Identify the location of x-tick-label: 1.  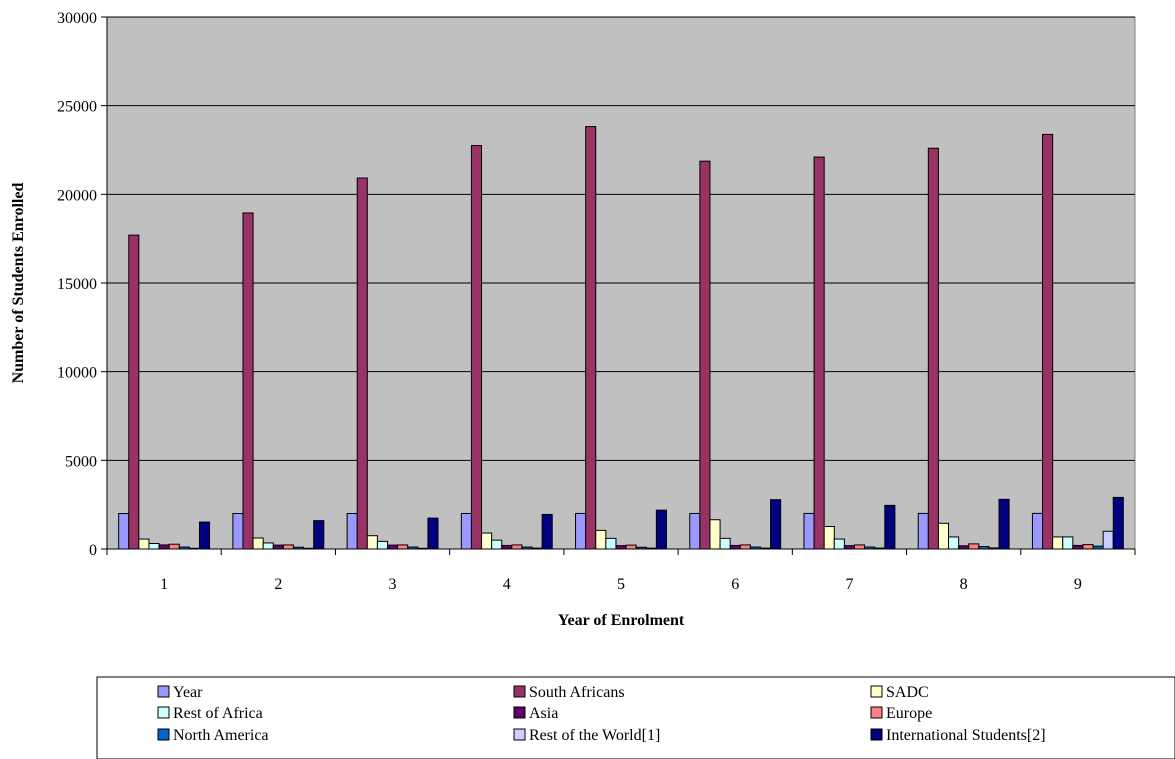
(164, 584).